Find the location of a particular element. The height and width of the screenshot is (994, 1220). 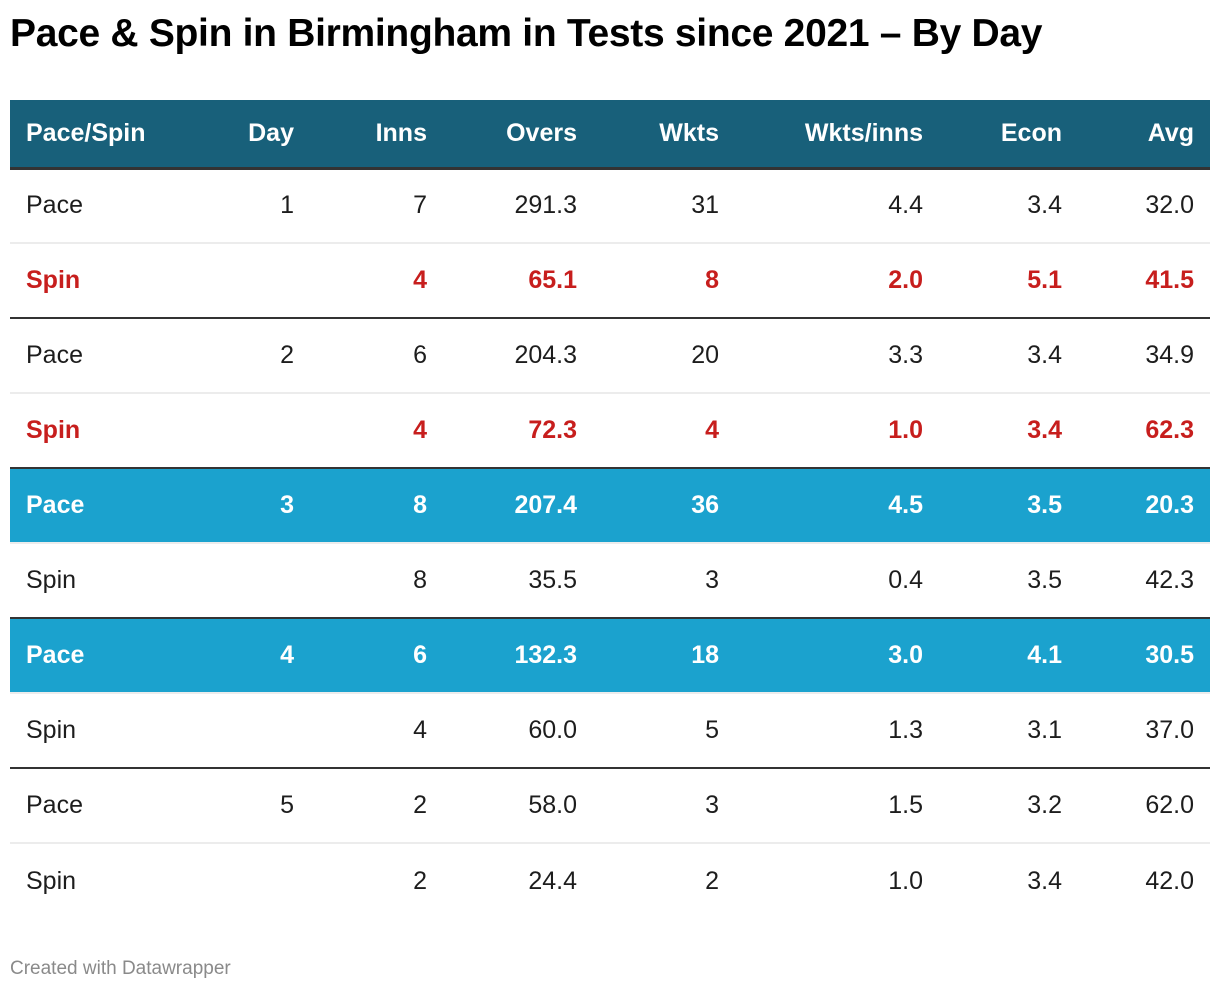

cell-overs: 132.3 is located at coordinates (518, 656).